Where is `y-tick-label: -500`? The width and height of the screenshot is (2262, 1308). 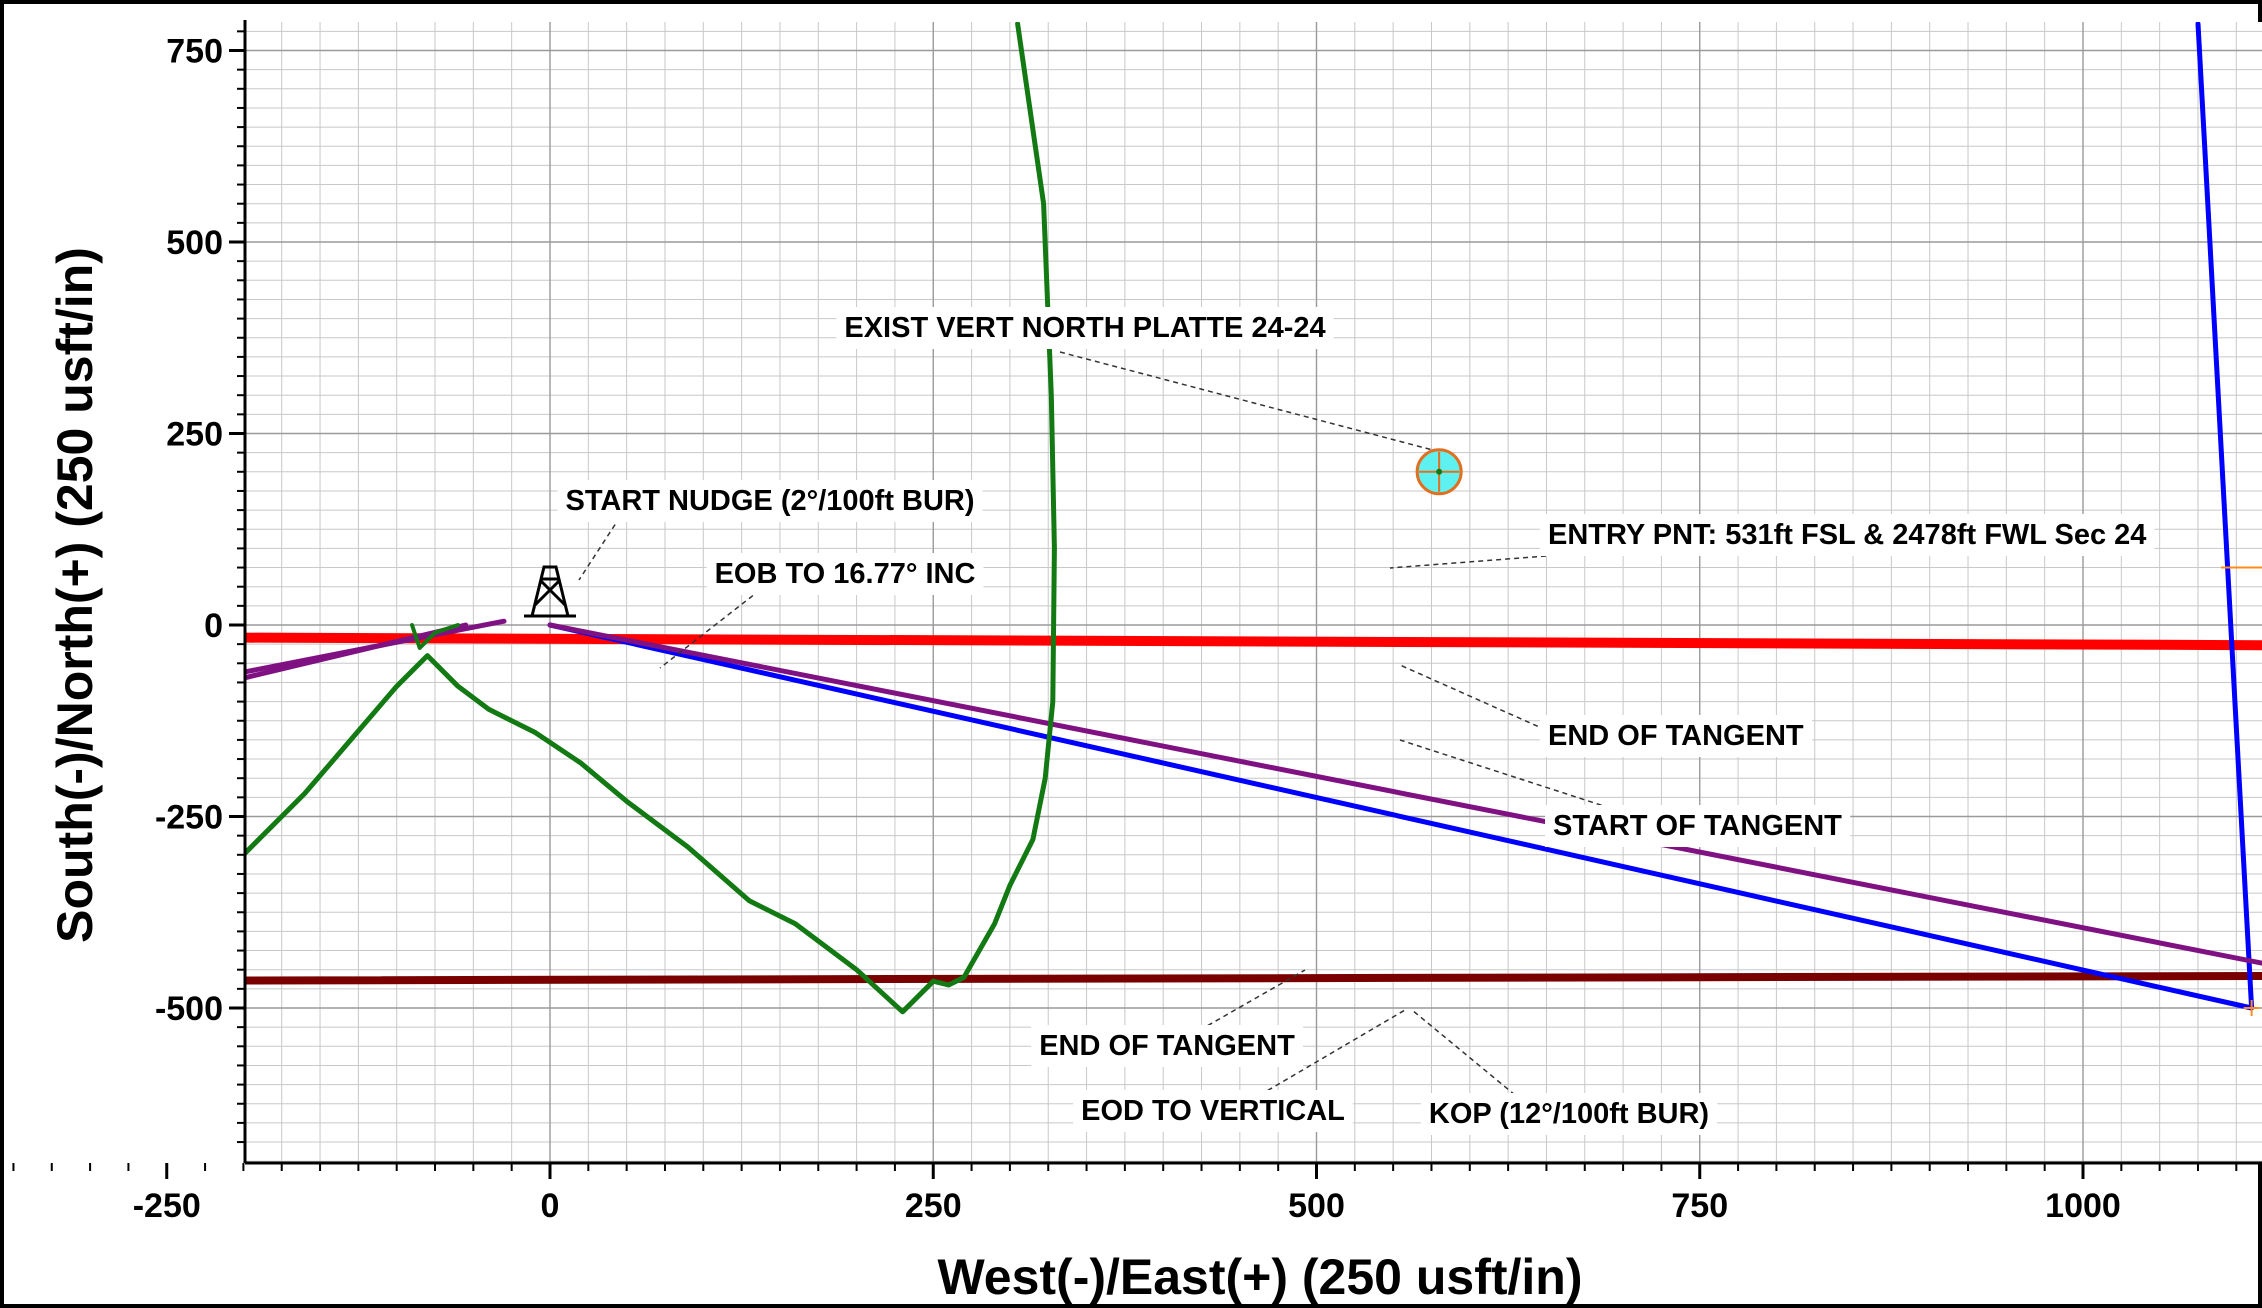 y-tick-label: -500 is located at coordinates (189, 1009).